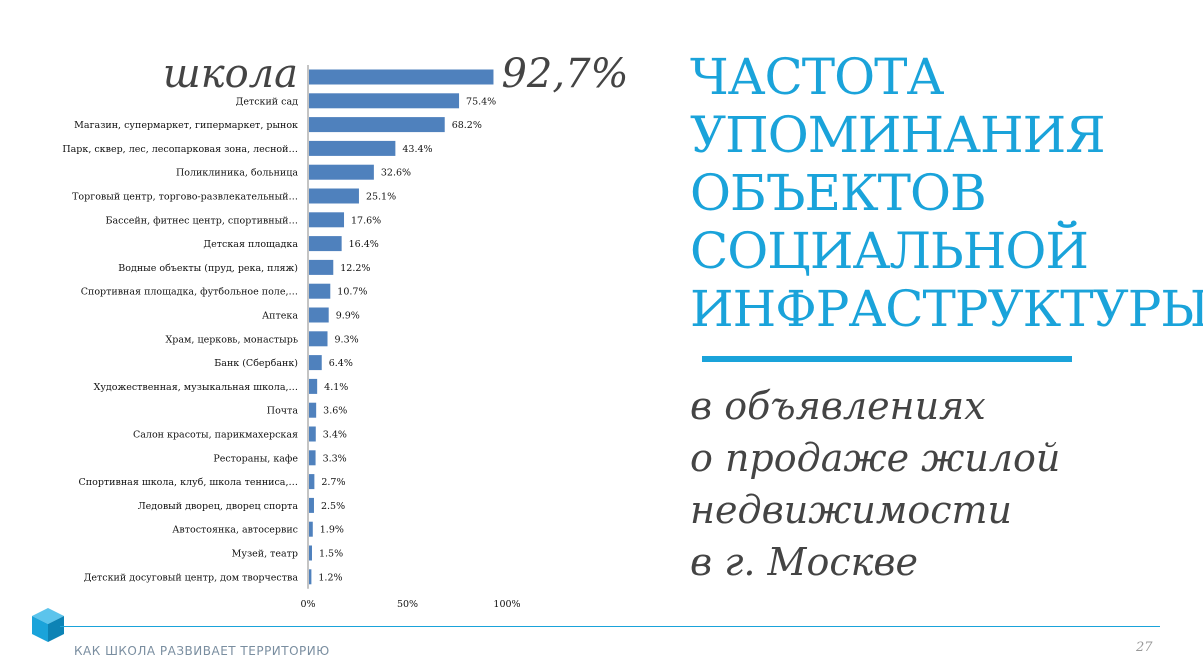 The width and height of the screenshot is (1203, 672). What do you see at coordinates (332, 530) in the screenshot?
I see `value-label: 1.9%` at bounding box center [332, 530].